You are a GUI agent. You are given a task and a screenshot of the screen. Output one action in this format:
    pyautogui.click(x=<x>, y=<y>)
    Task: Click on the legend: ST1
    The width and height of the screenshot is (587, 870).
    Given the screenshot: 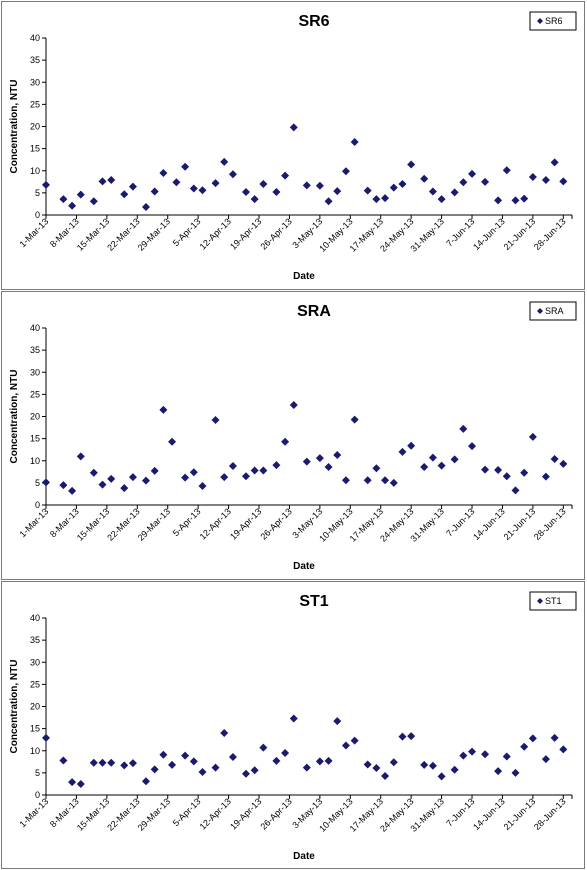 What is the action you would take?
    pyautogui.click(x=553, y=601)
    